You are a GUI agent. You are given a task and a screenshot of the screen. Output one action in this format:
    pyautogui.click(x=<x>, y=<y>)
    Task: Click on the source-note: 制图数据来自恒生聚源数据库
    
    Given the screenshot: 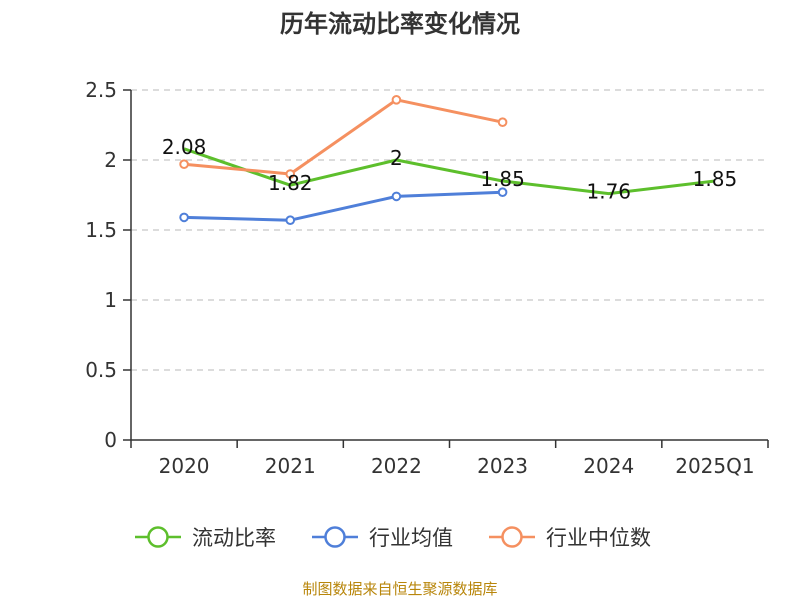 What is the action you would take?
    pyautogui.click(x=399, y=589)
    